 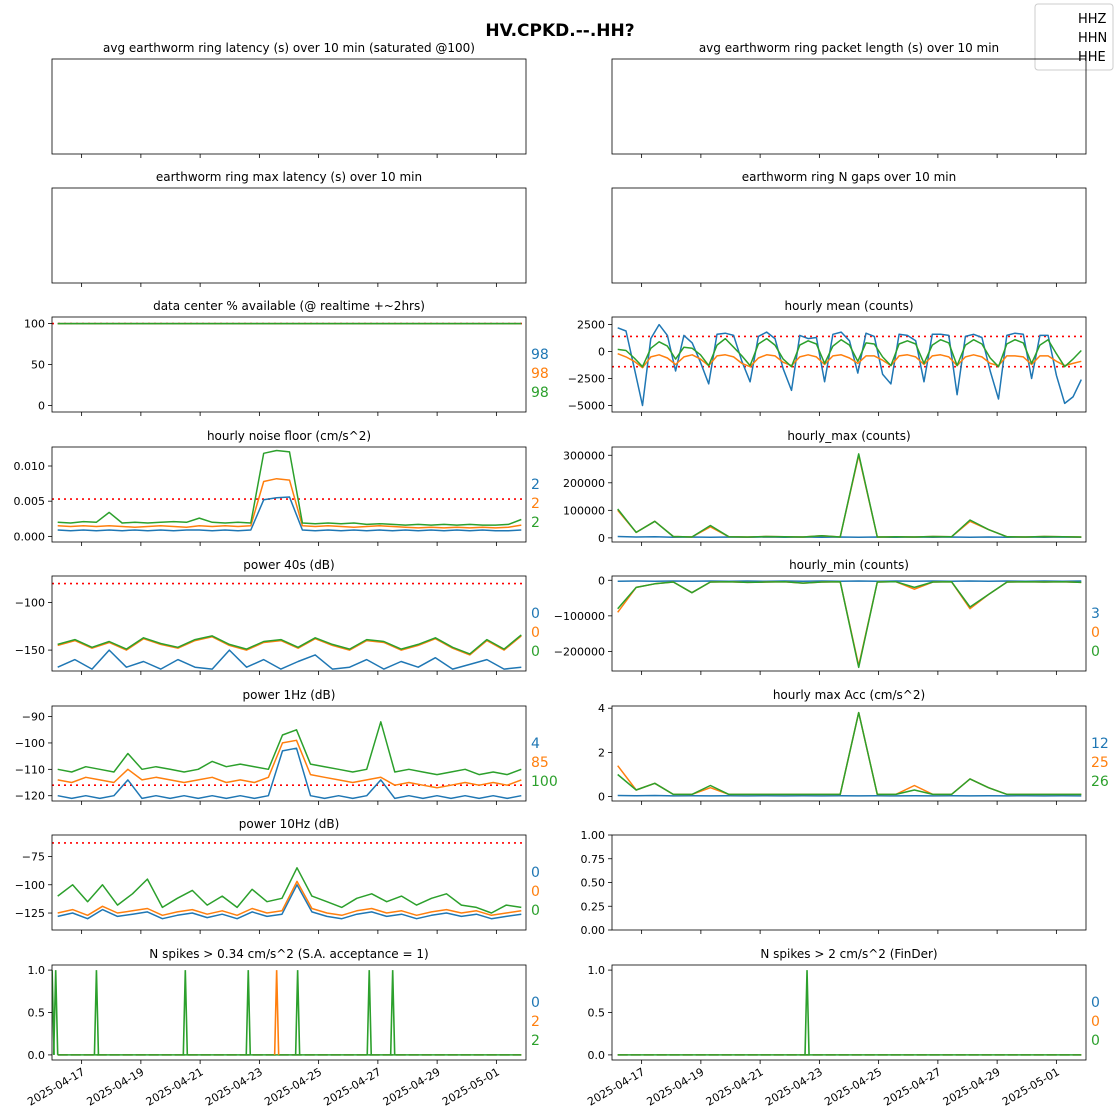 What do you see at coordinates (584, 455) in the screenshot?
I see `y-tick-label: 300000` at bounding box center [584, 455].